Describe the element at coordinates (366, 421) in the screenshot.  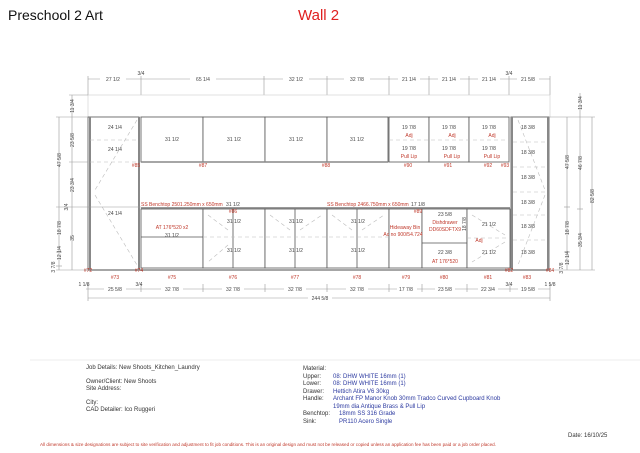
I see `material-value: PR110 Acero Single` at that location.